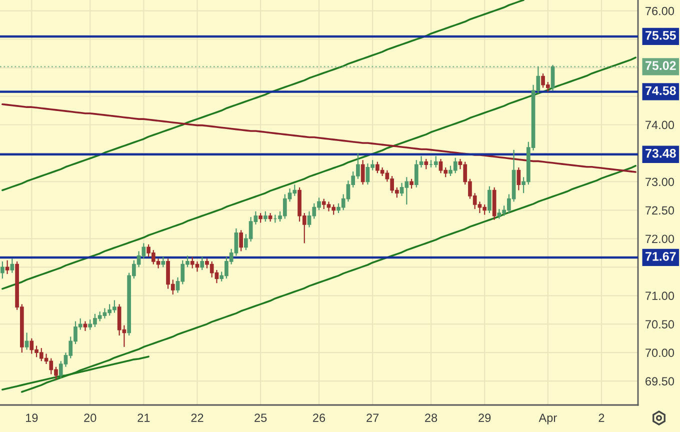 This screenshot has height=432, width=680. What do you see at coordinates (661, 65) in the screenshot?
I see `ref-line-label: 75.02` at bounding box center [661, 65].